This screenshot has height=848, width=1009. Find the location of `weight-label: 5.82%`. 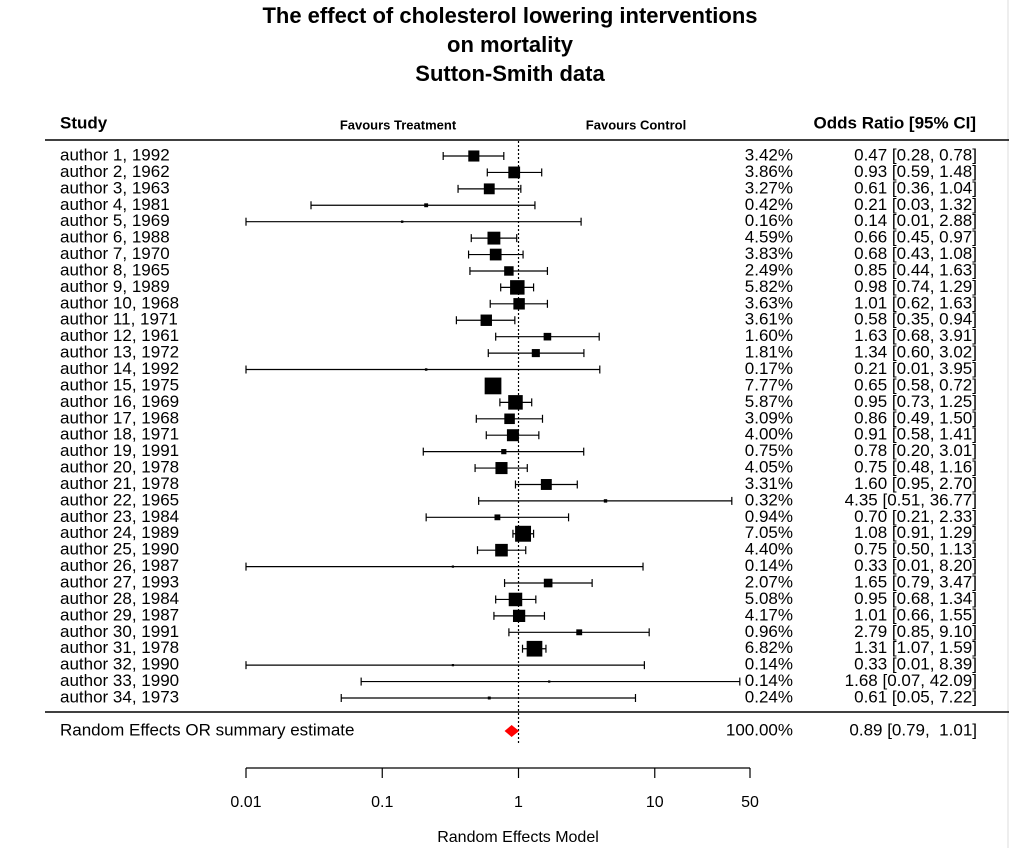

weight-label: 5.82% is located at coordinates (769, 286).